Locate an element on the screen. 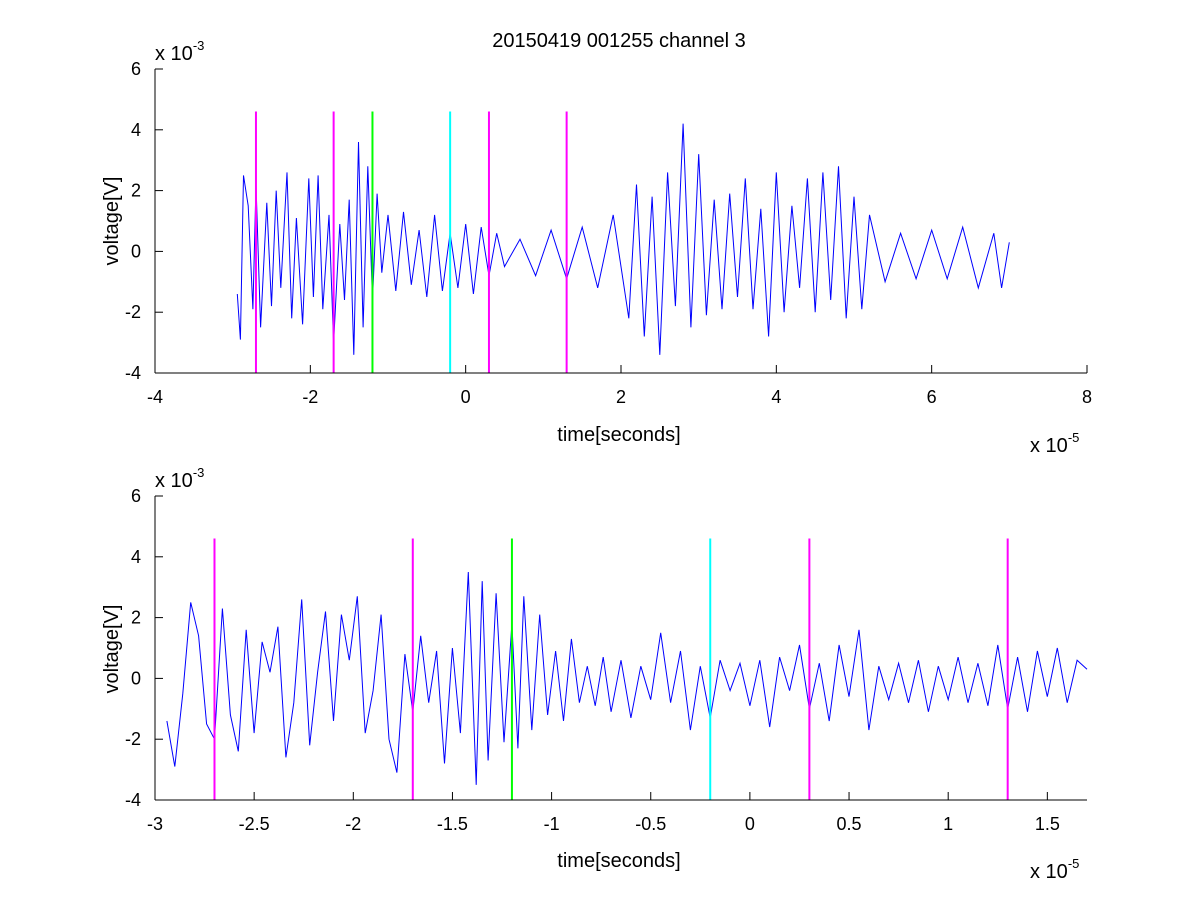 The width and height of the screenshot is (1200, 901). bottom-y-exponent: x 10-3 is located at coordinates (179, 478).